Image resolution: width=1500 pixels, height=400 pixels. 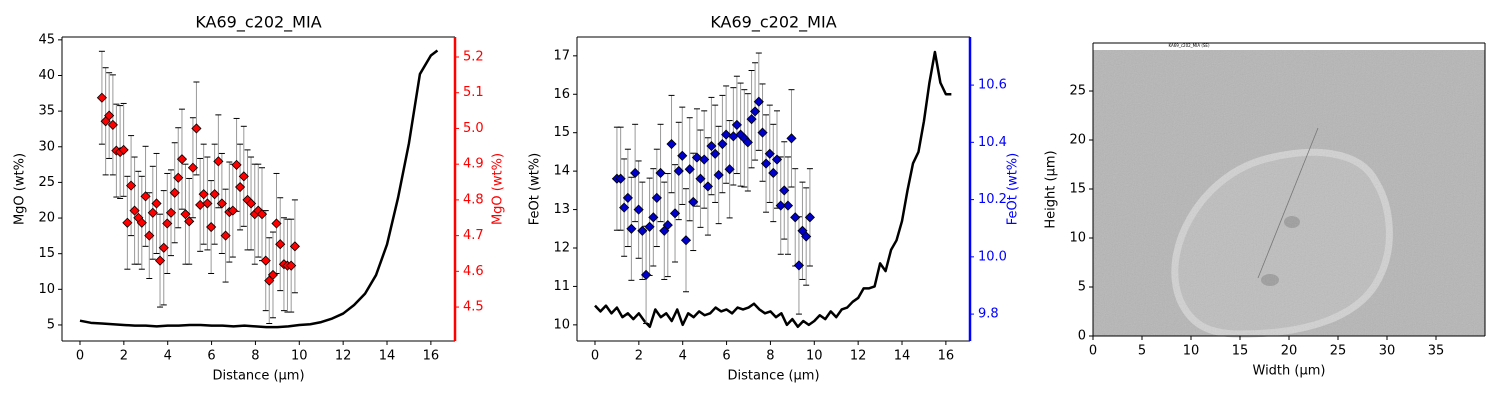 I want to click on y2-axis-label: MgO (wt%), so click(x=498, y=189).